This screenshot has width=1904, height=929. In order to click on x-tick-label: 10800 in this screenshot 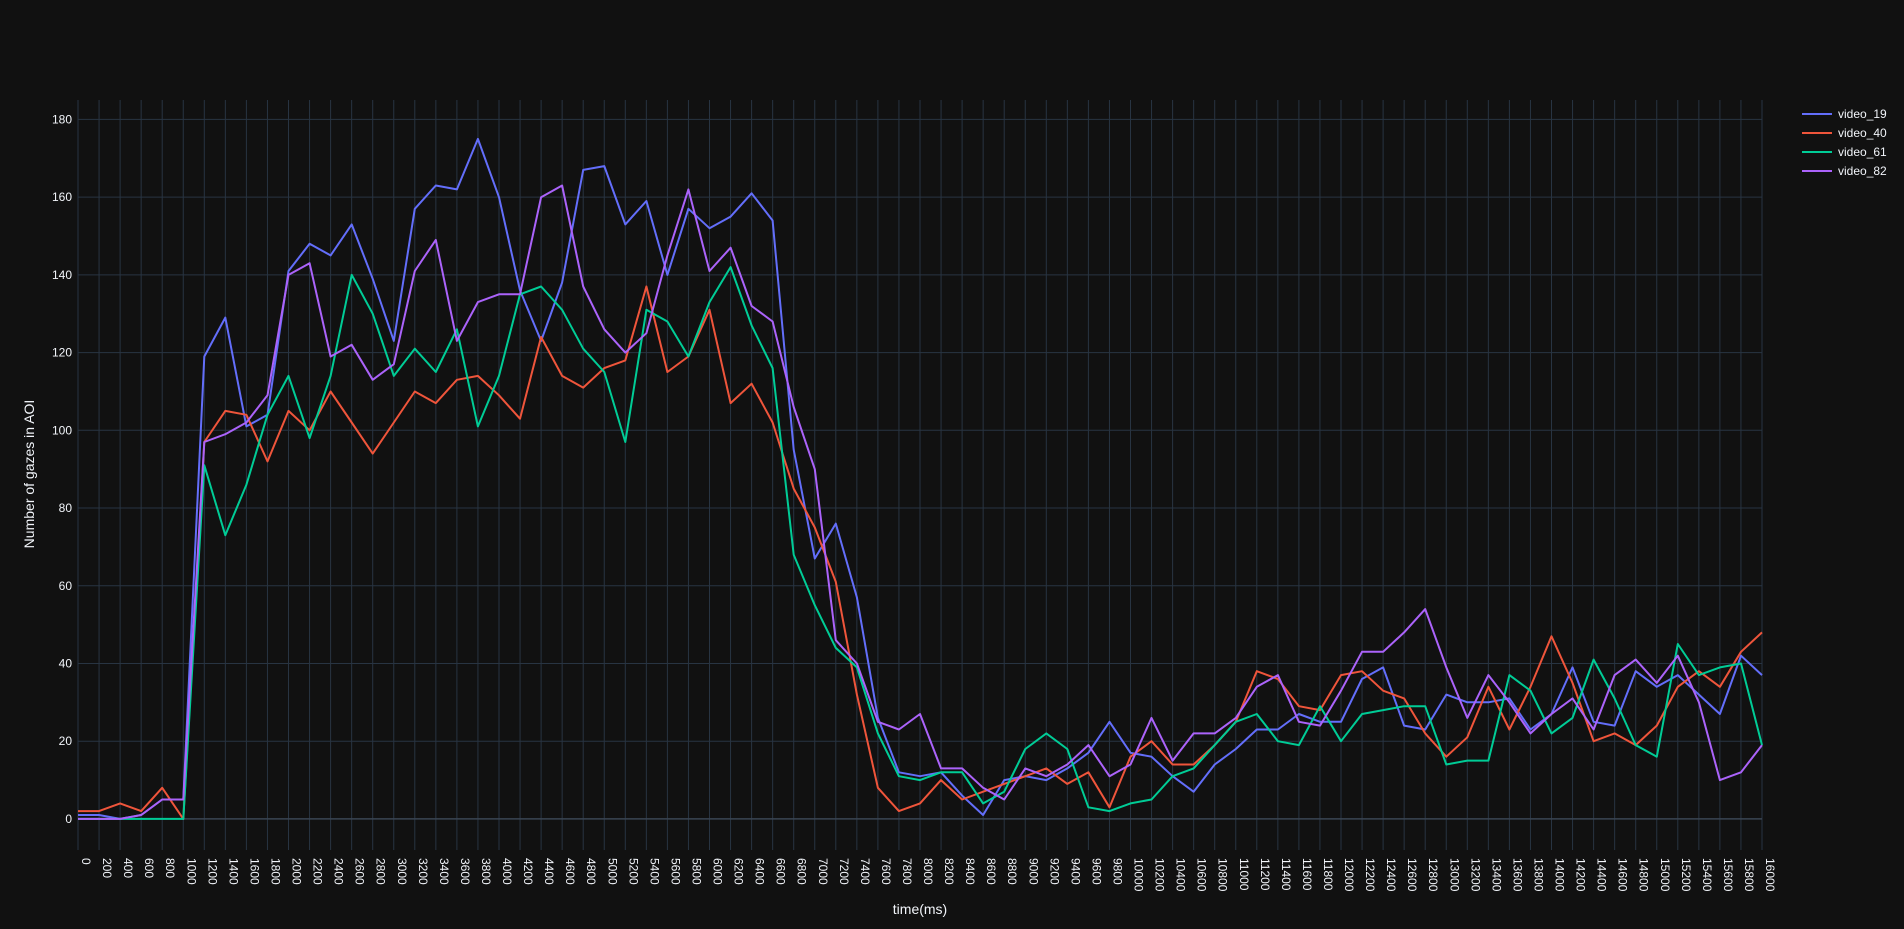, I will do `click(1223, 875)`.